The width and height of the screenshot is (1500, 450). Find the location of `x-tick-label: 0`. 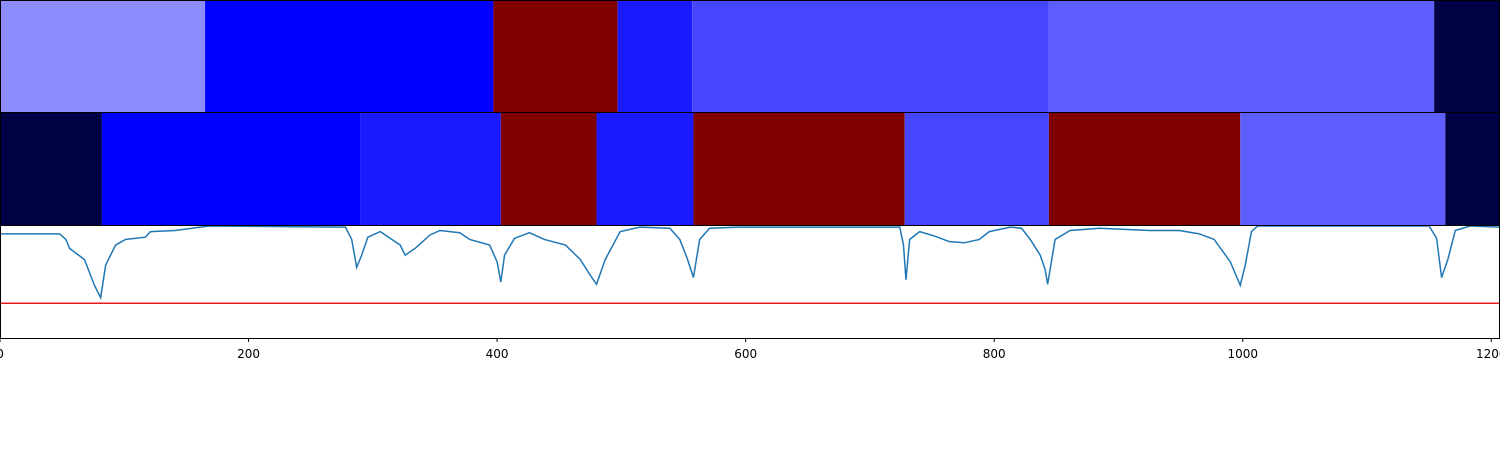

x-tick-label: 0 is located at coordinates (2, 354).